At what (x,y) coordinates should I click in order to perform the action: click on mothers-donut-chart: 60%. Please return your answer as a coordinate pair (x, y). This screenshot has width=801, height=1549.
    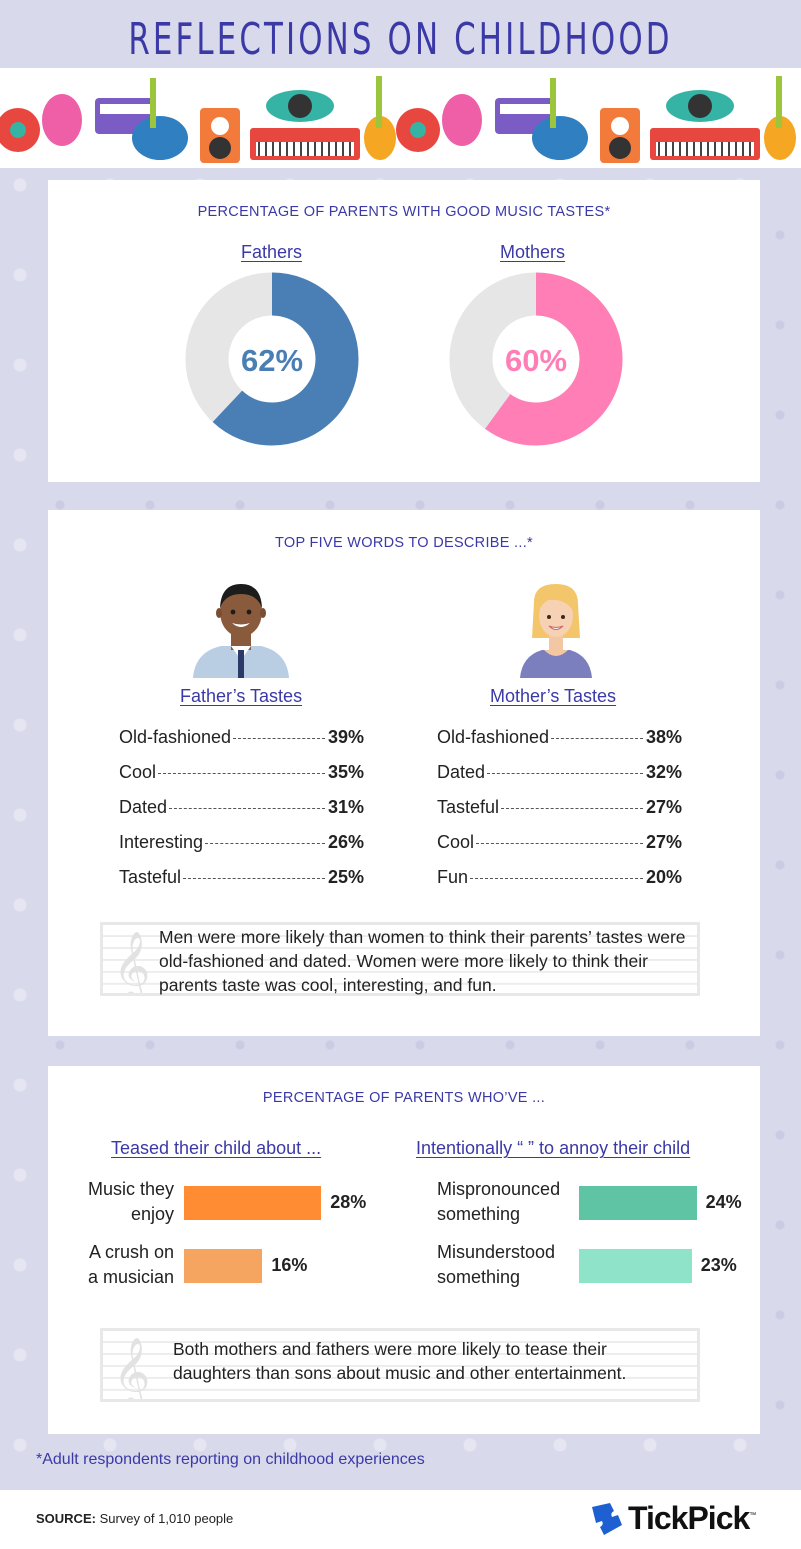
    Looking at the image, I should click on (536, 359).